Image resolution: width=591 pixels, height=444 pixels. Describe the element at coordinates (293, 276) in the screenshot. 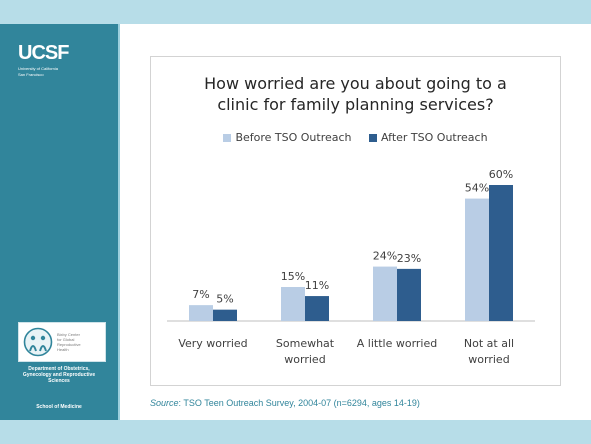

I see `data-label-before-1: 15%` at that location.